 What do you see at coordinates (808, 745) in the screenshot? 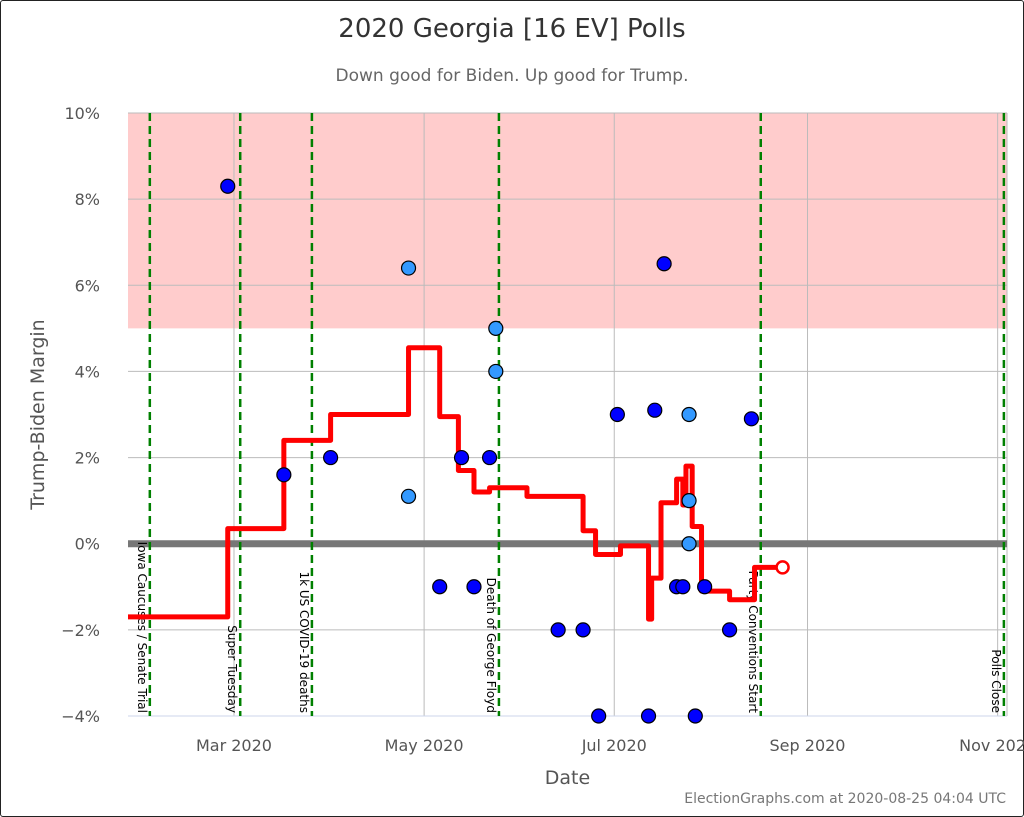
I see `x-tick-label: Sep 2020` at bounding box center [808, 745].